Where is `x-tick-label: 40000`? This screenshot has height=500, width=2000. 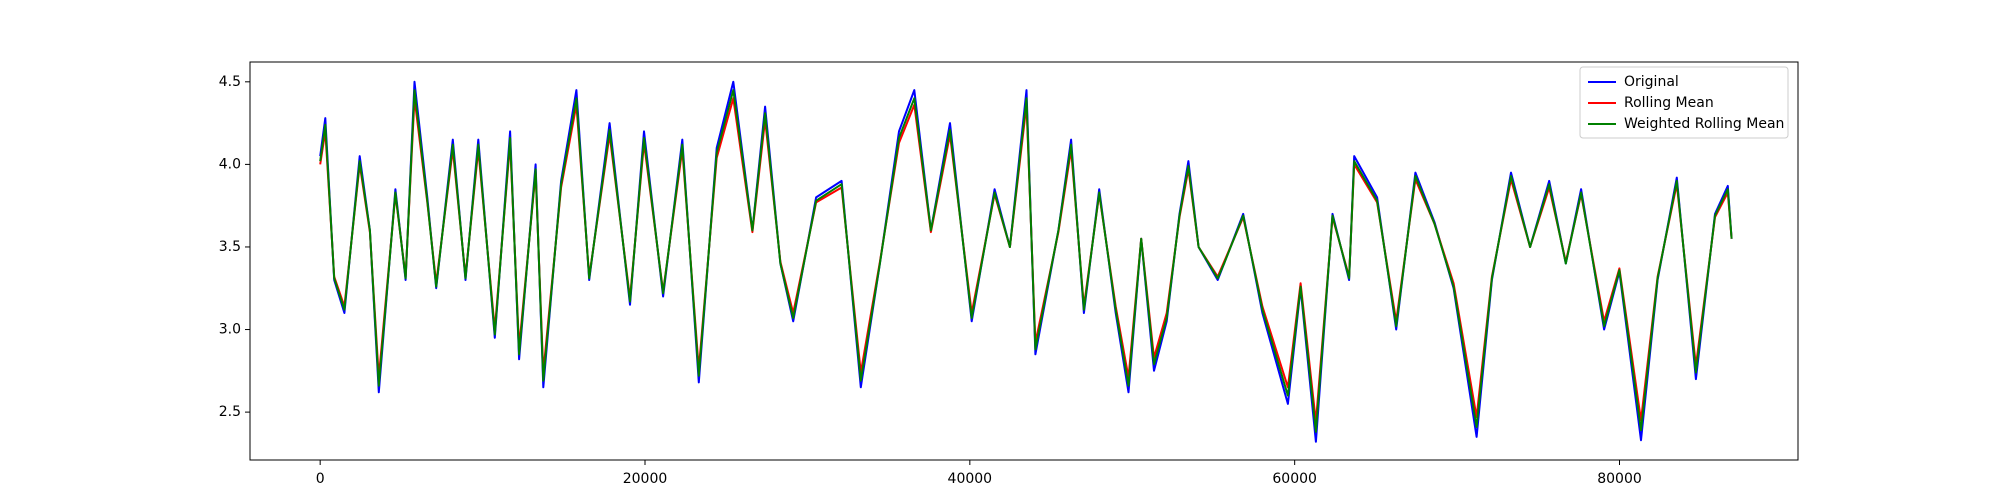 x-tick-label: 40000 is located at coordinates (970, 479).